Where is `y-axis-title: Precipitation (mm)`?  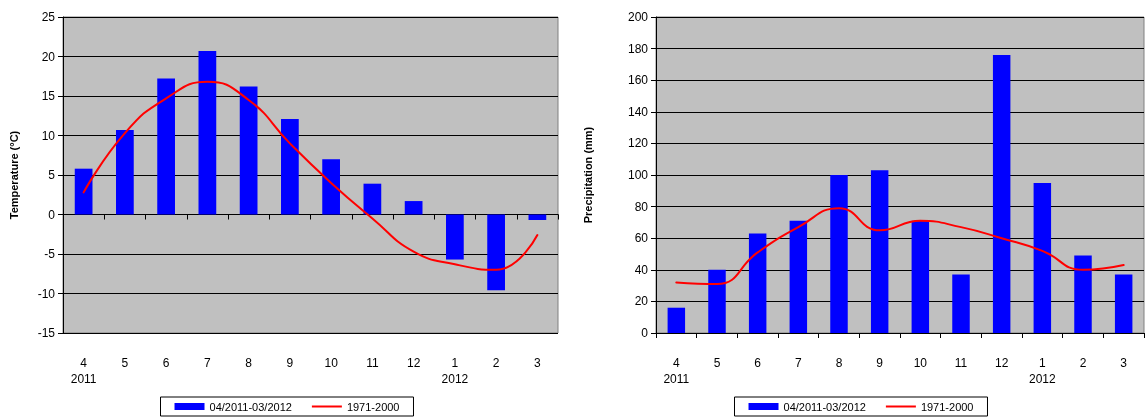
y-axis-title: Precipitation (mm) is located at coordinates (587, 175).